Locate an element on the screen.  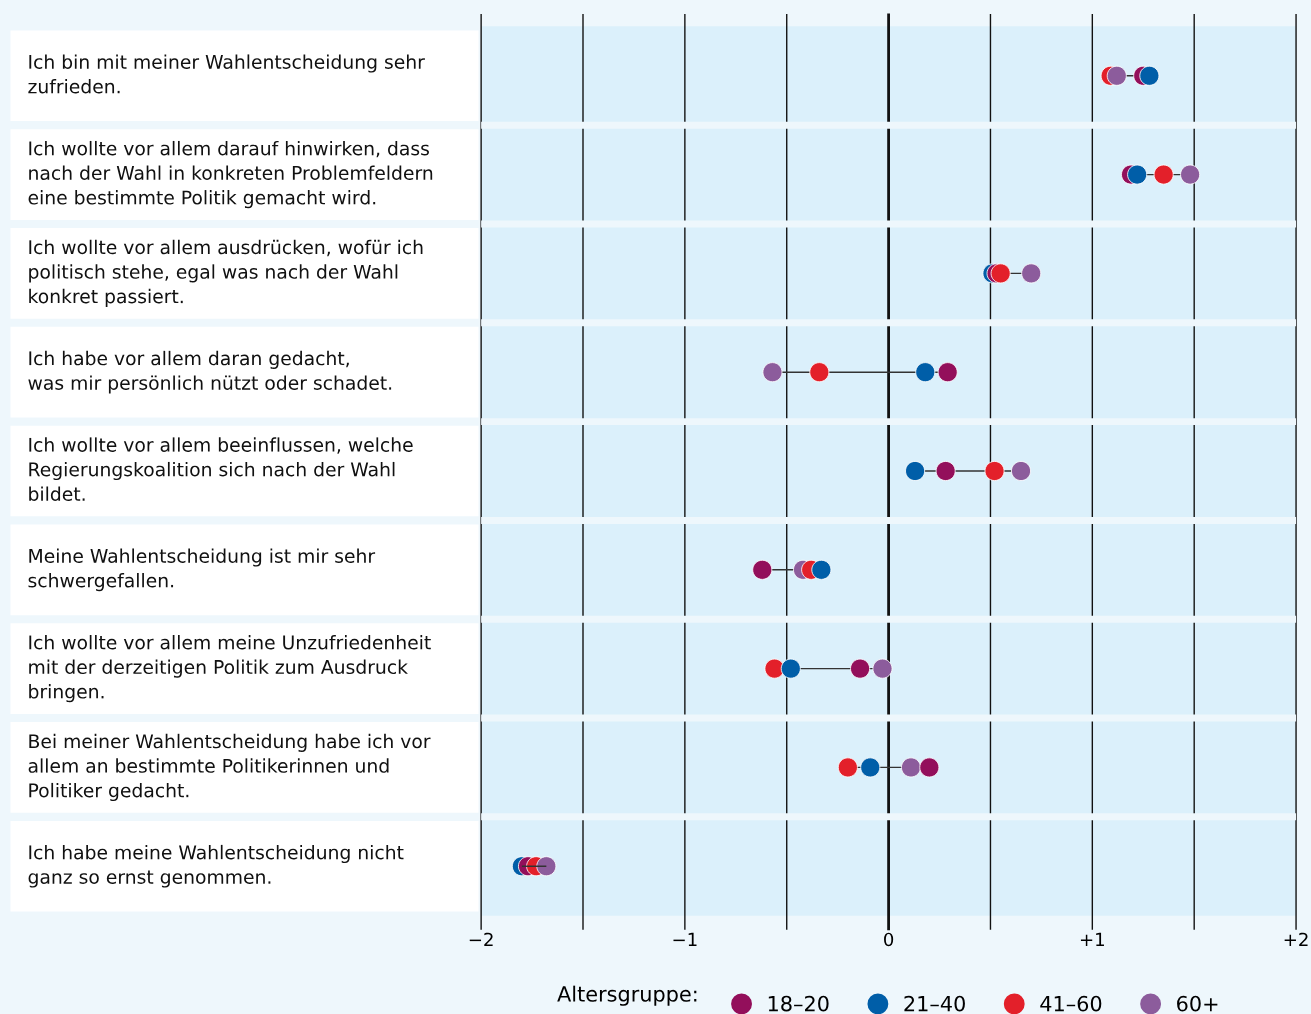
y-tick-label: Ich habe vor allem daran gedacht, was mir persönlich nützt oder schadet. is located at coordinates (210, 372).